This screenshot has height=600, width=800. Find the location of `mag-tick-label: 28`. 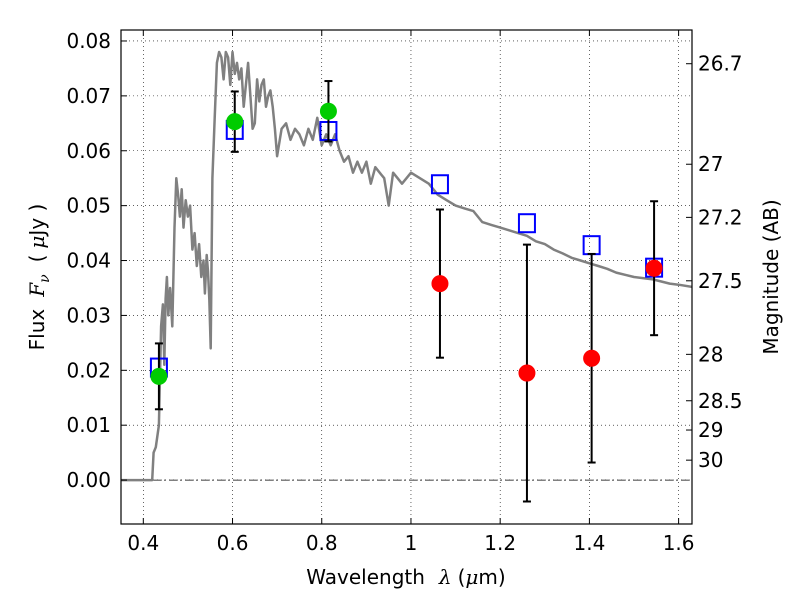

mag-tick-label: 28 is located at coordinates (710, 354).